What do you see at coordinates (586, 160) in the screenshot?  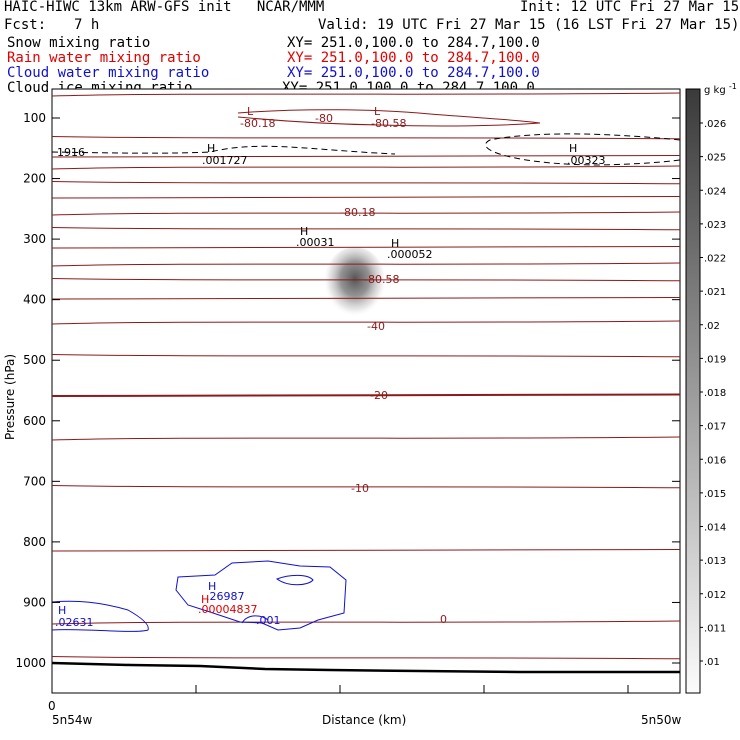 I see `label-00323: .00323` at bounding box center [586, 160].